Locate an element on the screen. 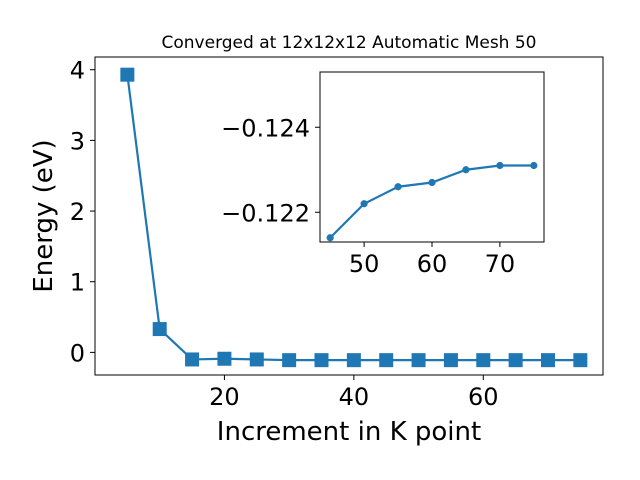  y-tick-label: 3 is located at coordinates (77, 141).